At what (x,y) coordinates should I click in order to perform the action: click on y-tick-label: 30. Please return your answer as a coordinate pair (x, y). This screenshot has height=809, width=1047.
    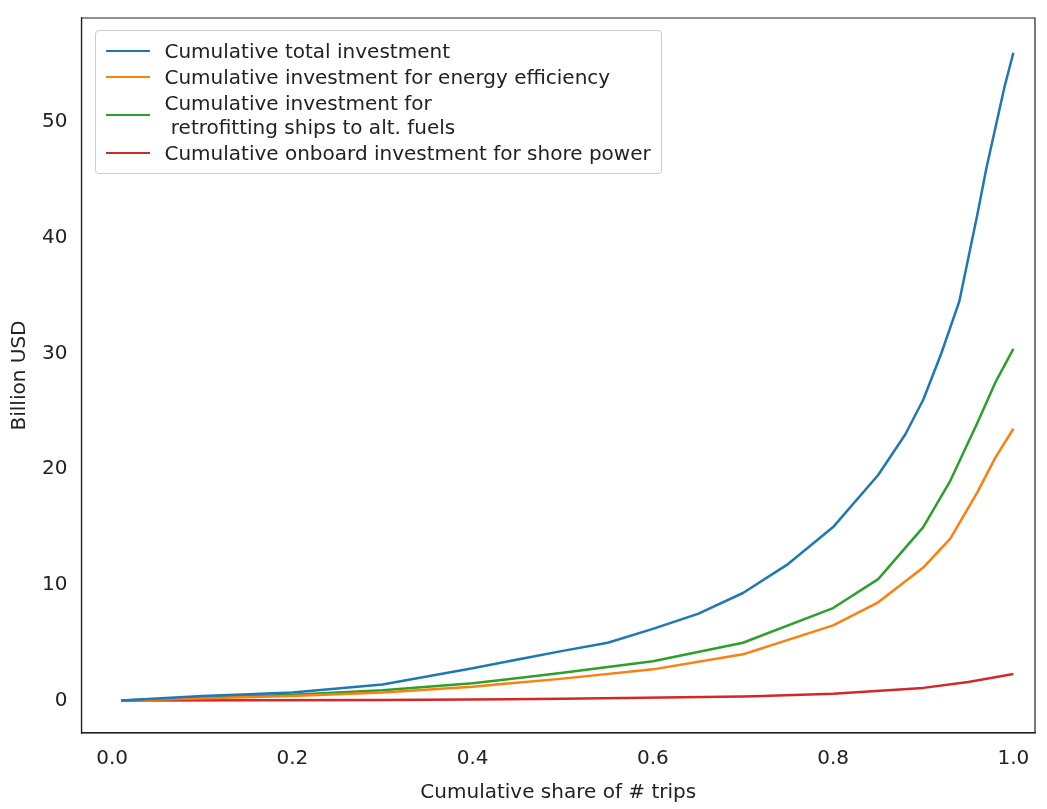
    Looking at the image, I should click on (55, 351).